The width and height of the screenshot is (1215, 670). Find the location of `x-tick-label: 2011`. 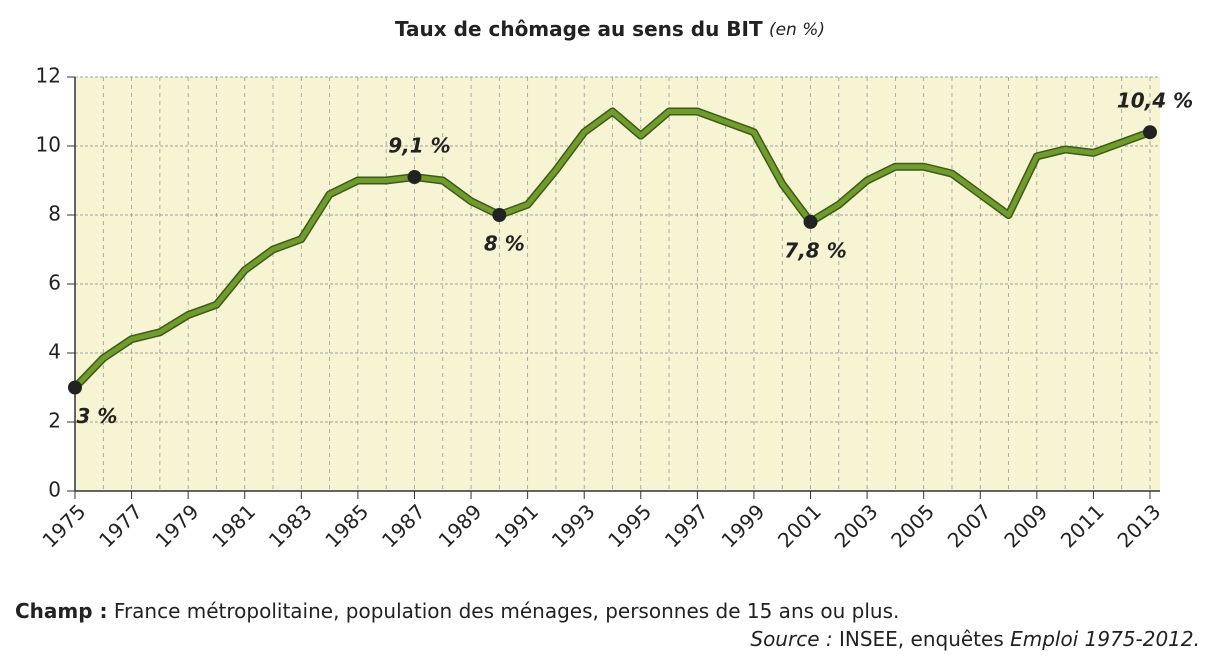

x-tick-label: 2011 is located at coordinates (1082, 525).